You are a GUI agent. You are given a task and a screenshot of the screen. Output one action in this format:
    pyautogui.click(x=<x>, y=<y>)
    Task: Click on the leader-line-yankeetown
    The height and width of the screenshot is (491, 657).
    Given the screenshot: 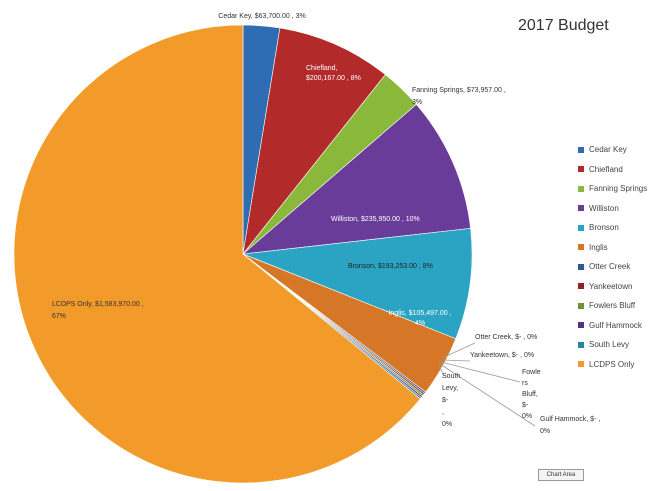 What is the action you would take?
    pyautogui.click(x=456, y=360)
    